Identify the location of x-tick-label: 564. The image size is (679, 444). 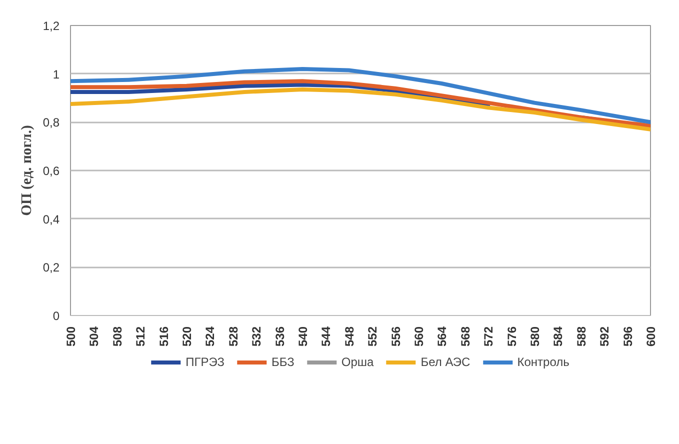
(442, 336).